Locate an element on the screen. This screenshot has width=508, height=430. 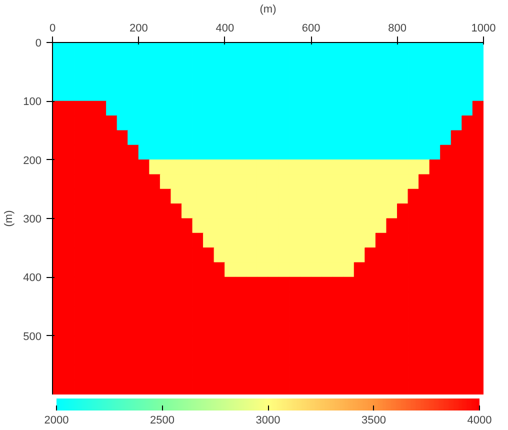
y-tick-label: 0 is located at coordinates (38, 44).